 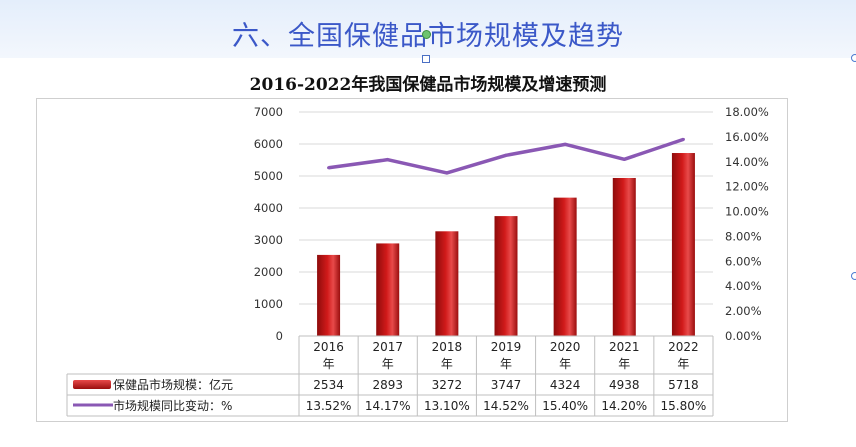 What do you see at coordinates (747, 112) in the screenshot?
I see `y-right-tick-label: 18.00%` at bounding box center [747, 112].